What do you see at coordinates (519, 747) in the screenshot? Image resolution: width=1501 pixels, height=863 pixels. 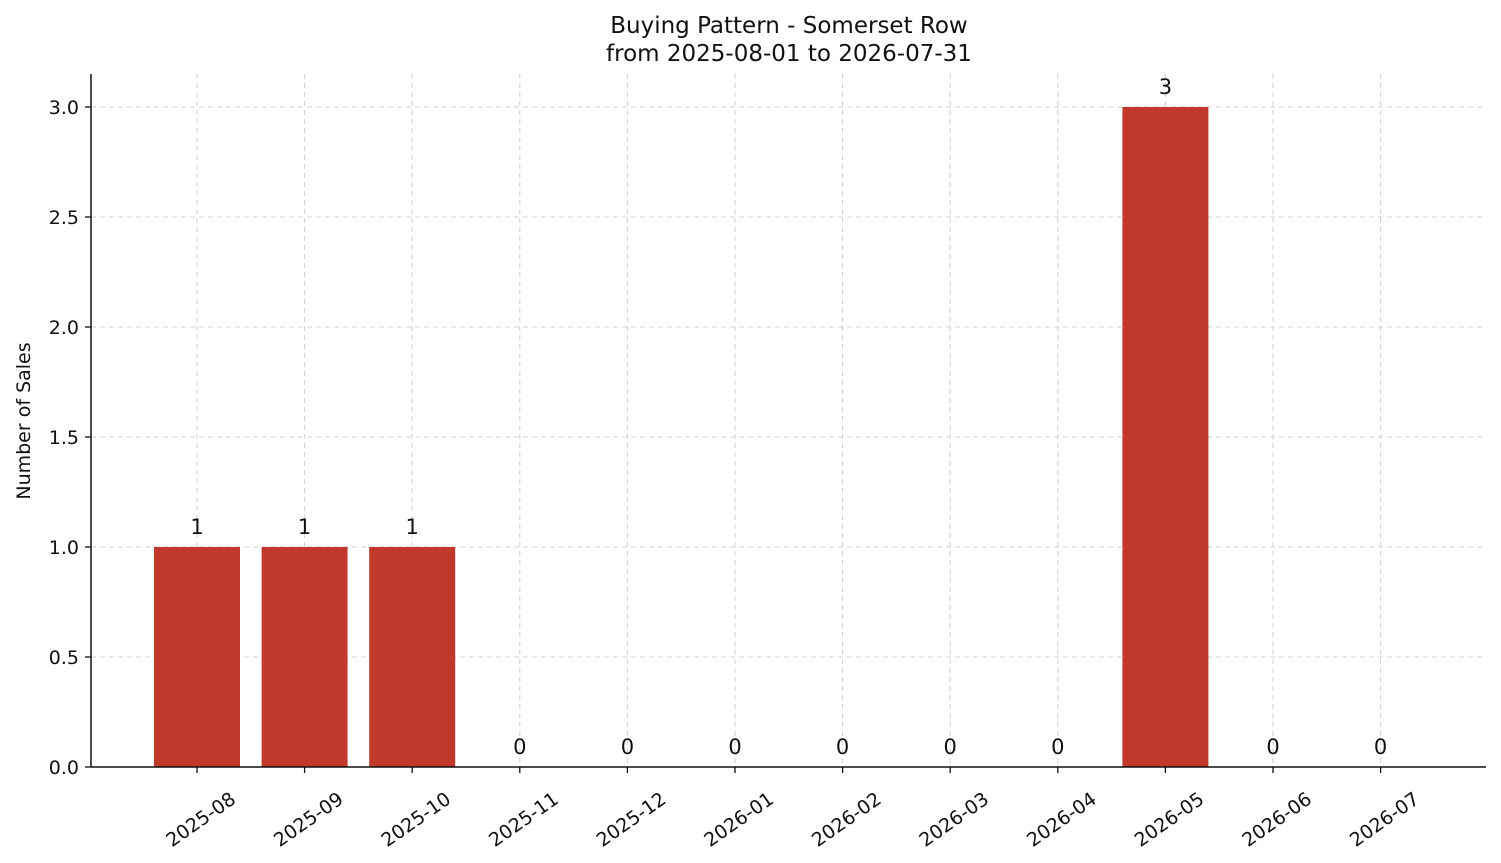 I see `data-label-2025-11: 0` at bounding box center [519, 747].